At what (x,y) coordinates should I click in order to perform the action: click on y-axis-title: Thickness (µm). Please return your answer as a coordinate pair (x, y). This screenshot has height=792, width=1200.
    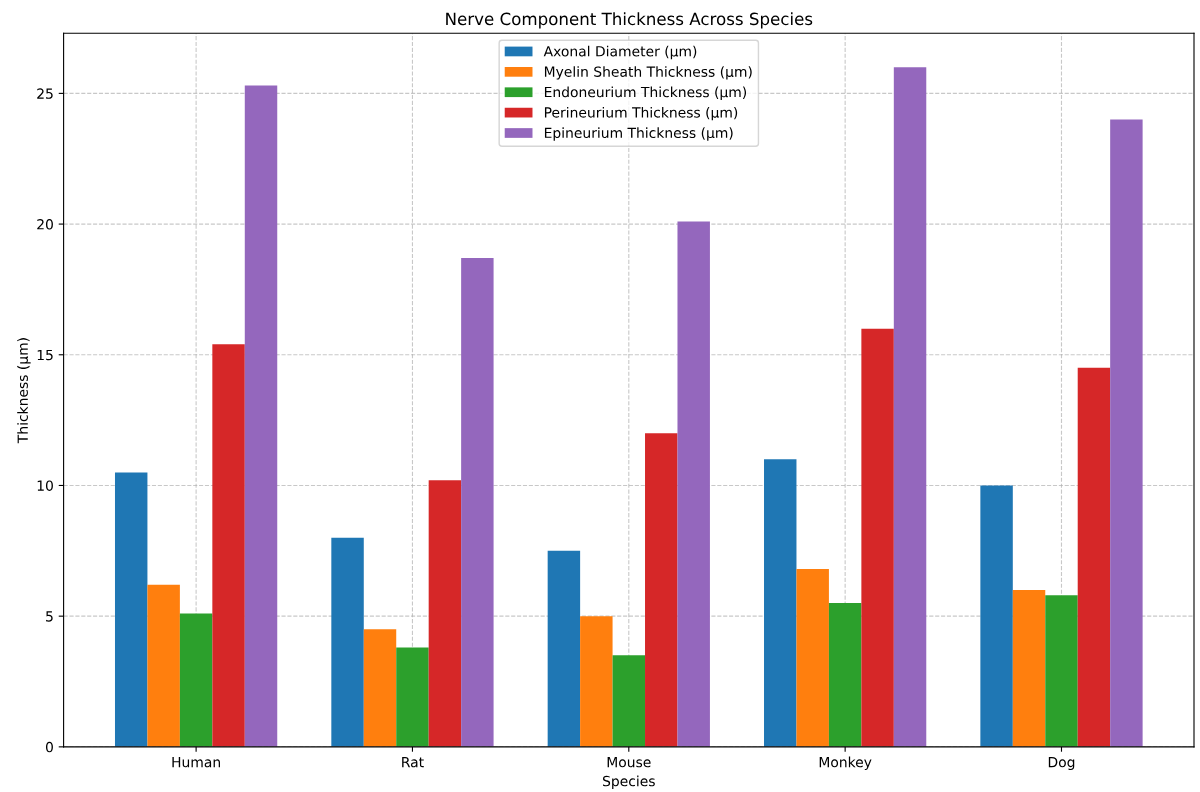
    Looking at the image, I should click on (24, 391).